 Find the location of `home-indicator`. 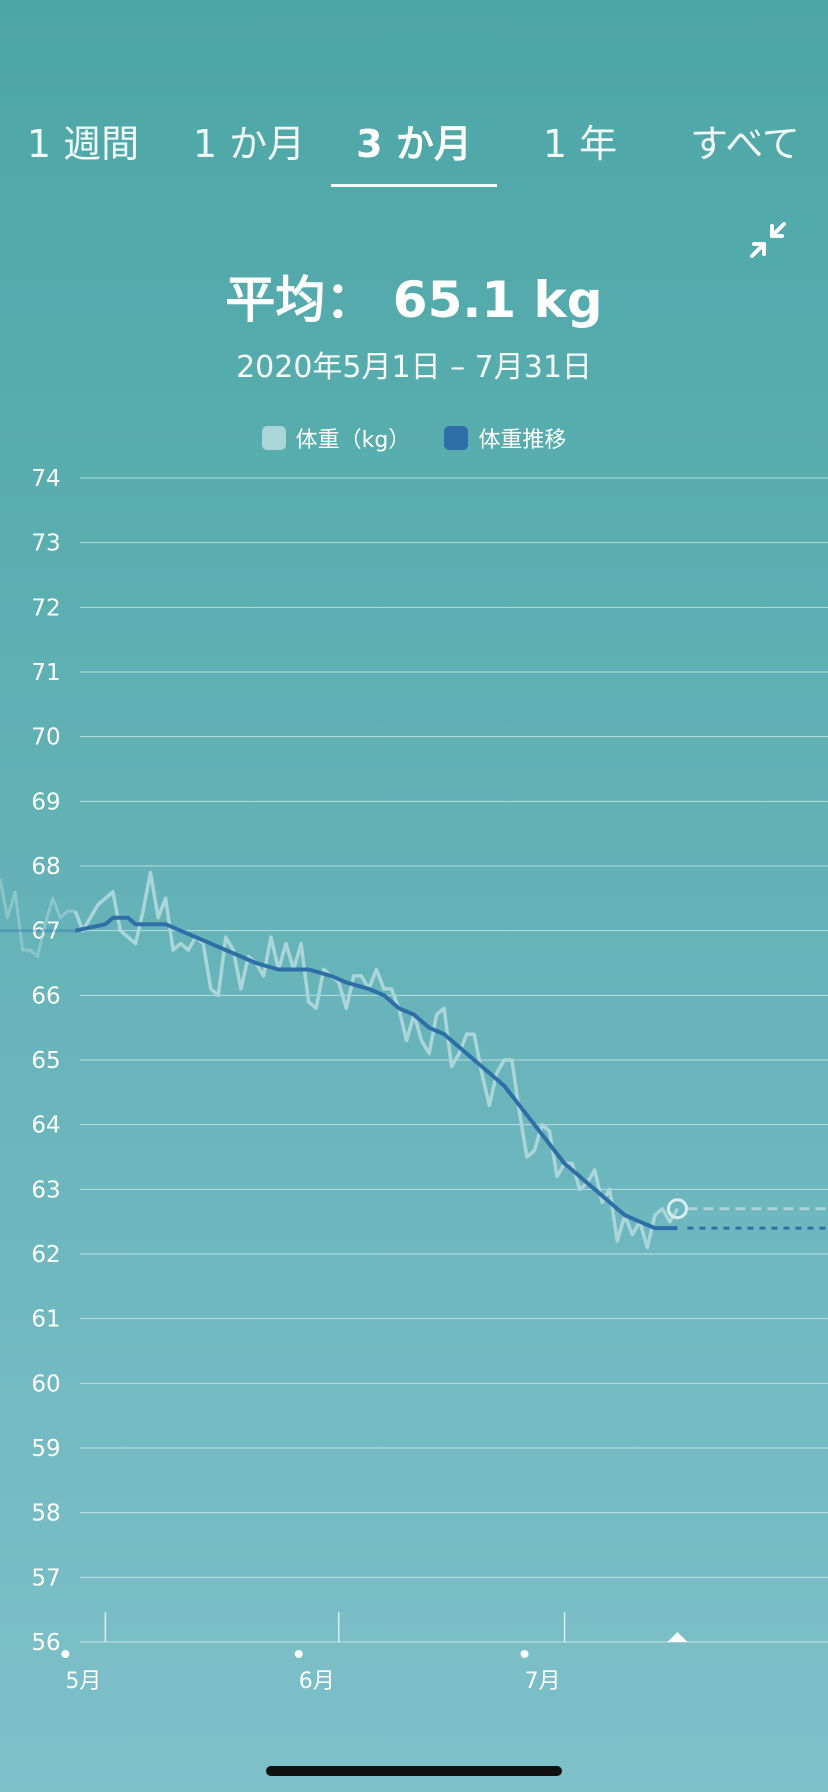

home-indicator is located at coordinates (414, 1771).